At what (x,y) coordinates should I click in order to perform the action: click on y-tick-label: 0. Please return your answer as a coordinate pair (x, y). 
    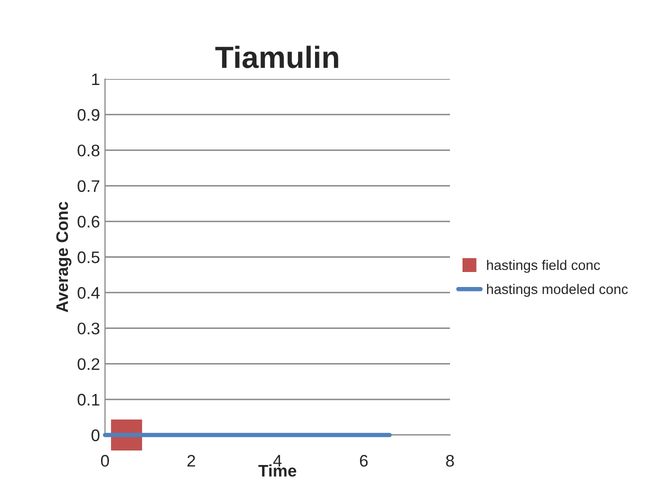
    Looking at the image, I should click on (96, 435).